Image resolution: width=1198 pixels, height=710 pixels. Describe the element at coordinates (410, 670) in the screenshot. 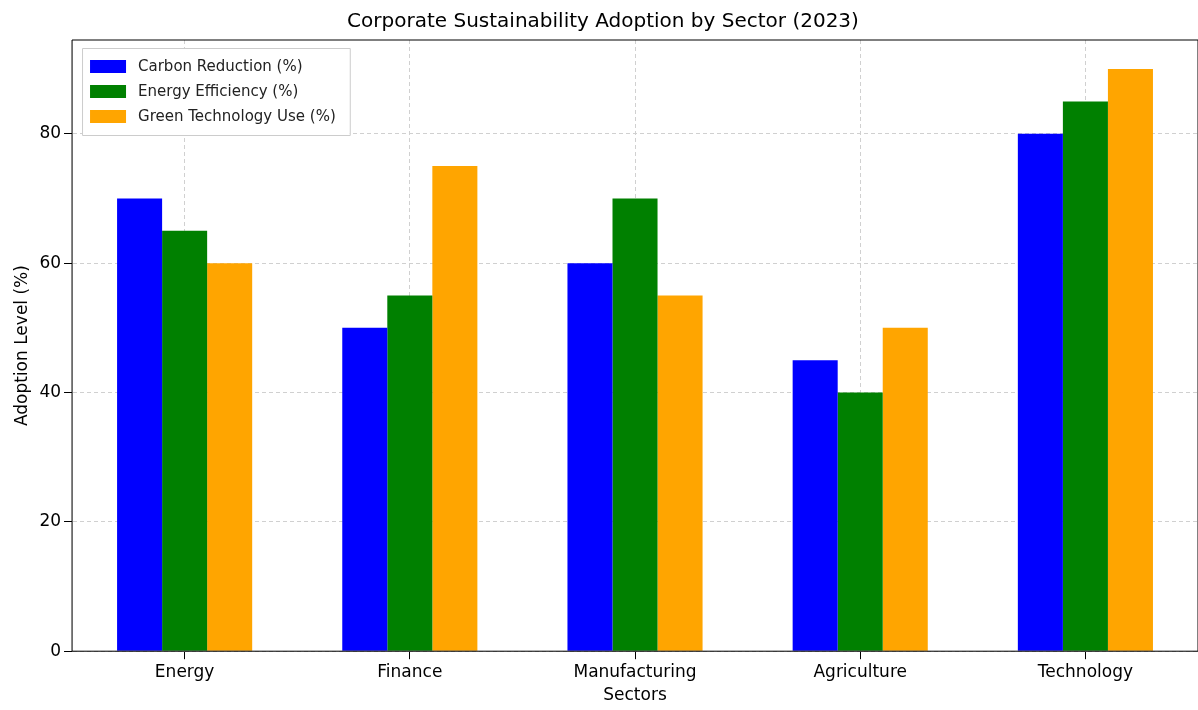

I see `x-tick-label: Finance` at that location.